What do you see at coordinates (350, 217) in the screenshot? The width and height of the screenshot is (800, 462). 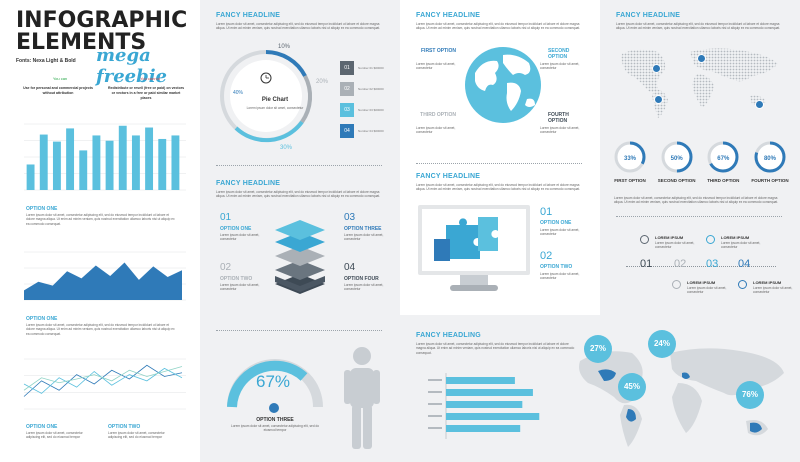 I see `layer-num-03: 03` at bounding box center [350, 217].